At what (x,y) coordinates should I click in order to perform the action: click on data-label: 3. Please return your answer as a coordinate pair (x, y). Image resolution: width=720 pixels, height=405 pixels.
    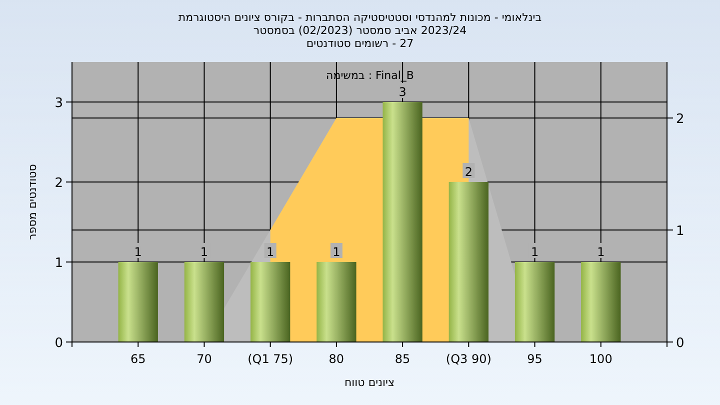
    Looking at the image, I should click on (402, 92).